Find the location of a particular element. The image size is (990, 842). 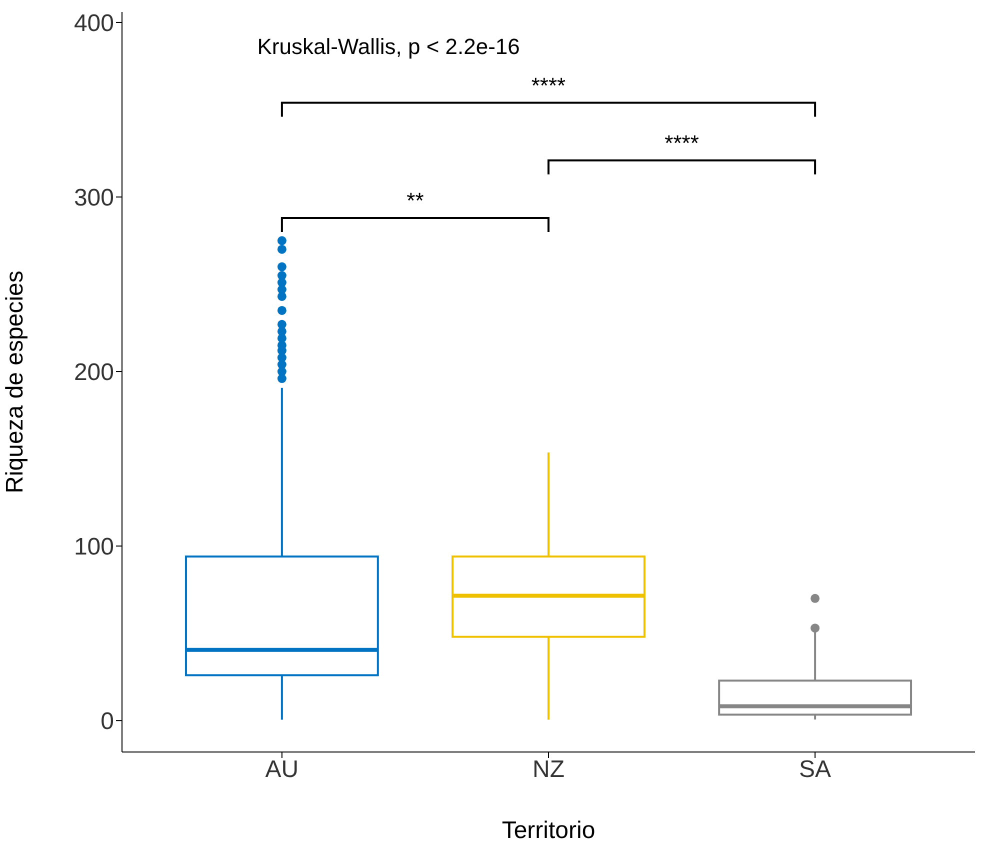

annotation: Kruskal-Wallis, p < 2.2e-16 is located at coordinates (388, 46).